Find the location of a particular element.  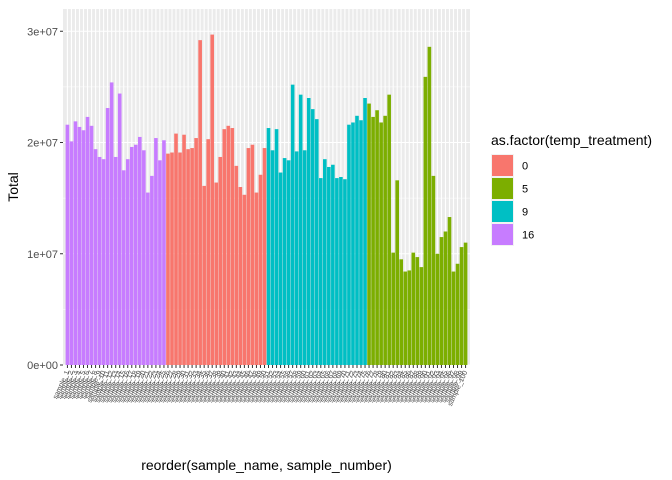

y-axis-title: Total is located at coordinates (13, 187).